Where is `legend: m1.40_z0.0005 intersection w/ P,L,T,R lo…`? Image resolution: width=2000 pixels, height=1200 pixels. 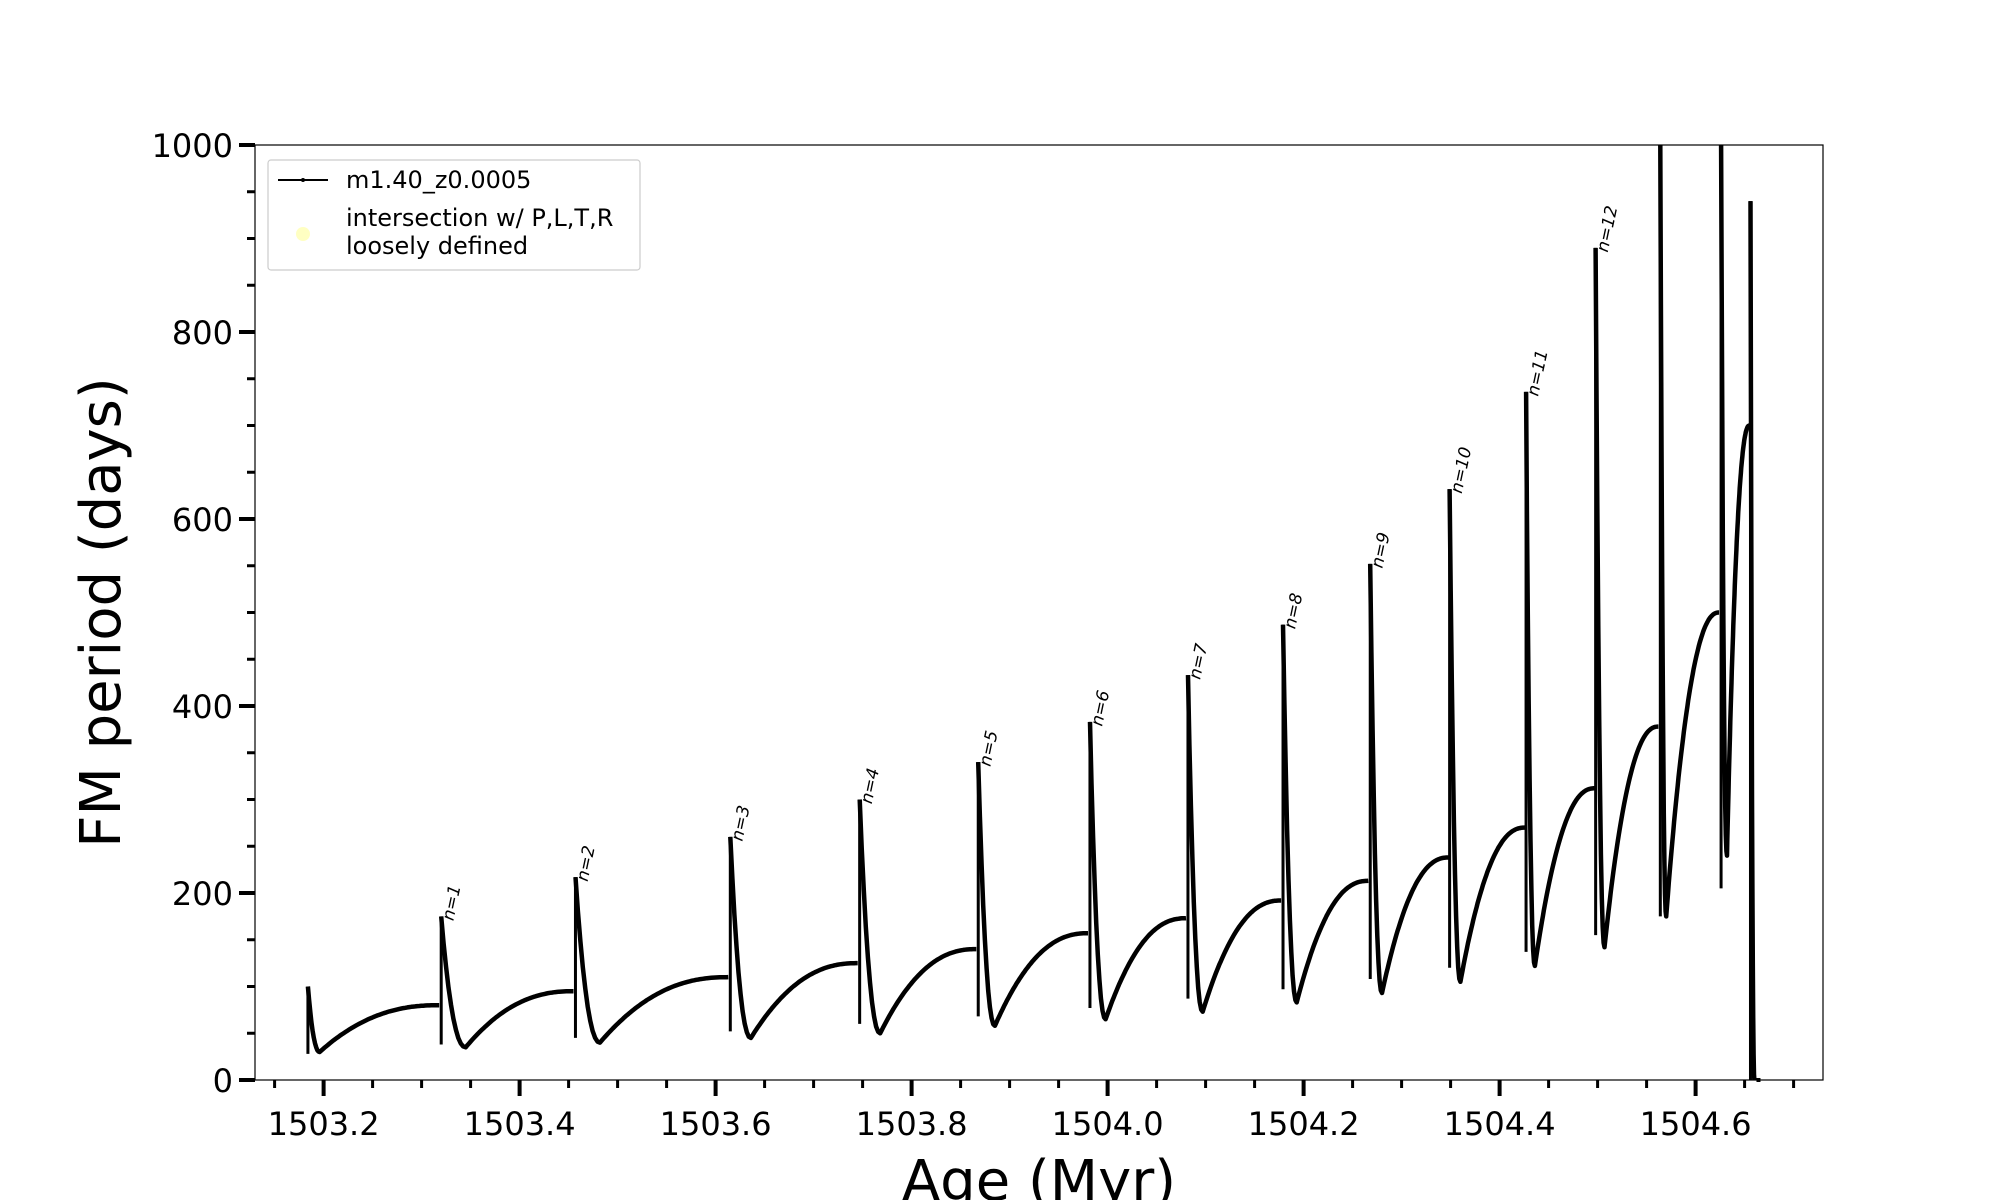
legend: m1.40_z0.0005 intersection w/ P,L,T,R lo… is located at coordinates (454, 215).